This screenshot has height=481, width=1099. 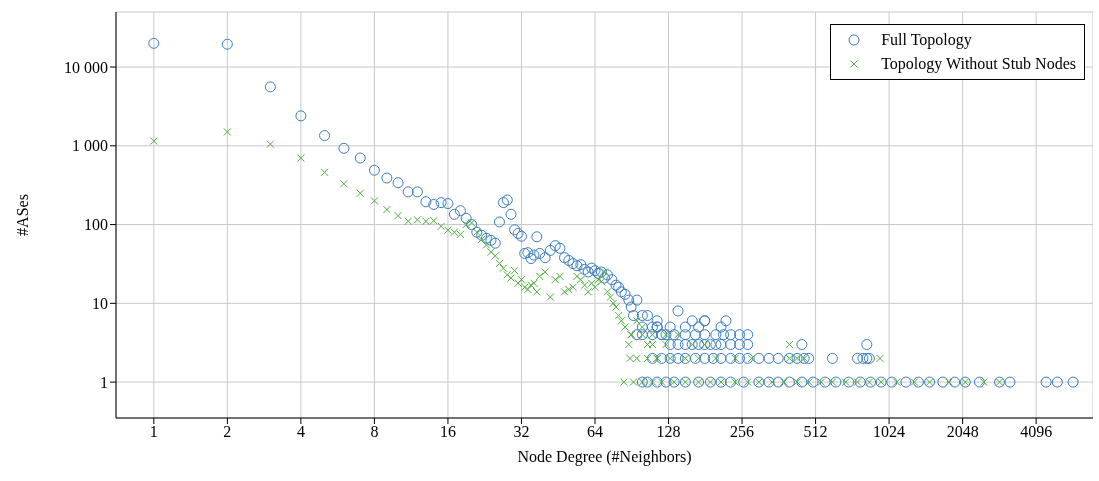 I want to click on y-axis-title: #ASes, so click(x=22, y=215).